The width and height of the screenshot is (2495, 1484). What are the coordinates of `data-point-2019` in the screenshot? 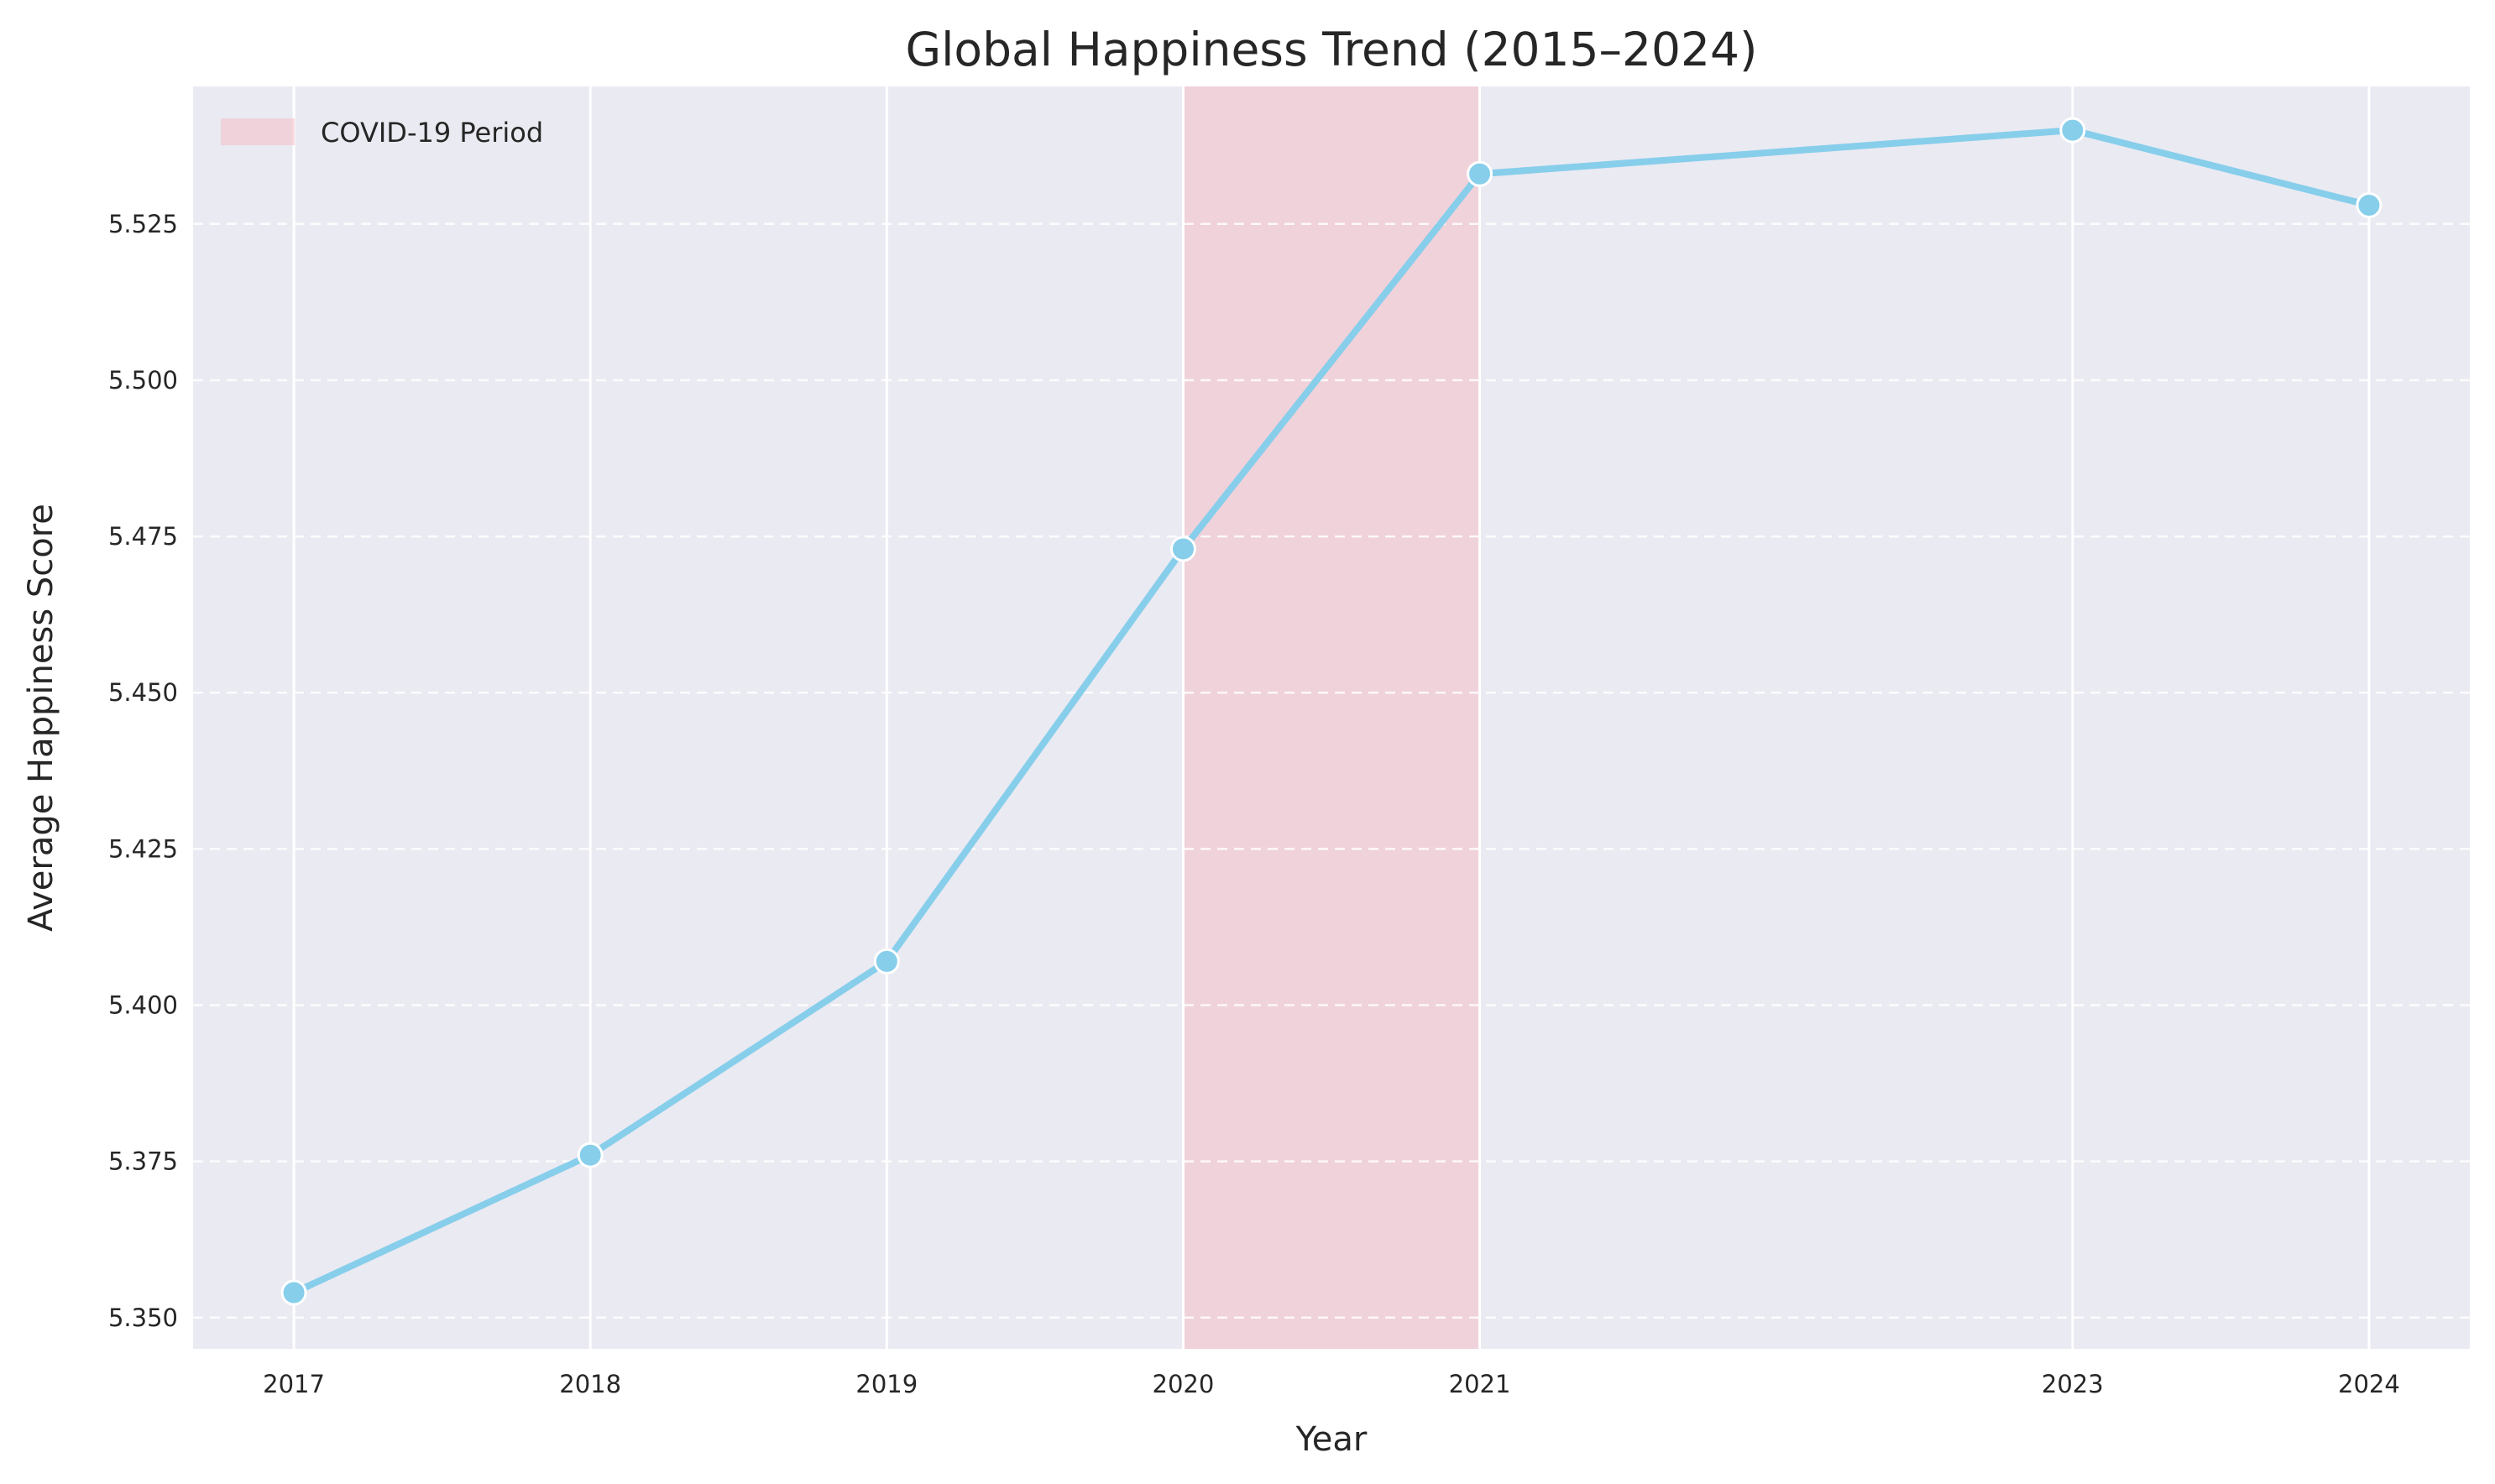 It's located at (886, 961).